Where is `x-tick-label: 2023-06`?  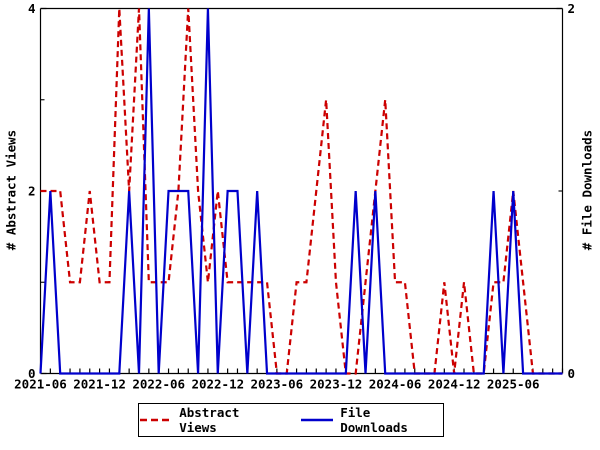 x-tick-label: 2023-06 is located at coordinates (277, 384).